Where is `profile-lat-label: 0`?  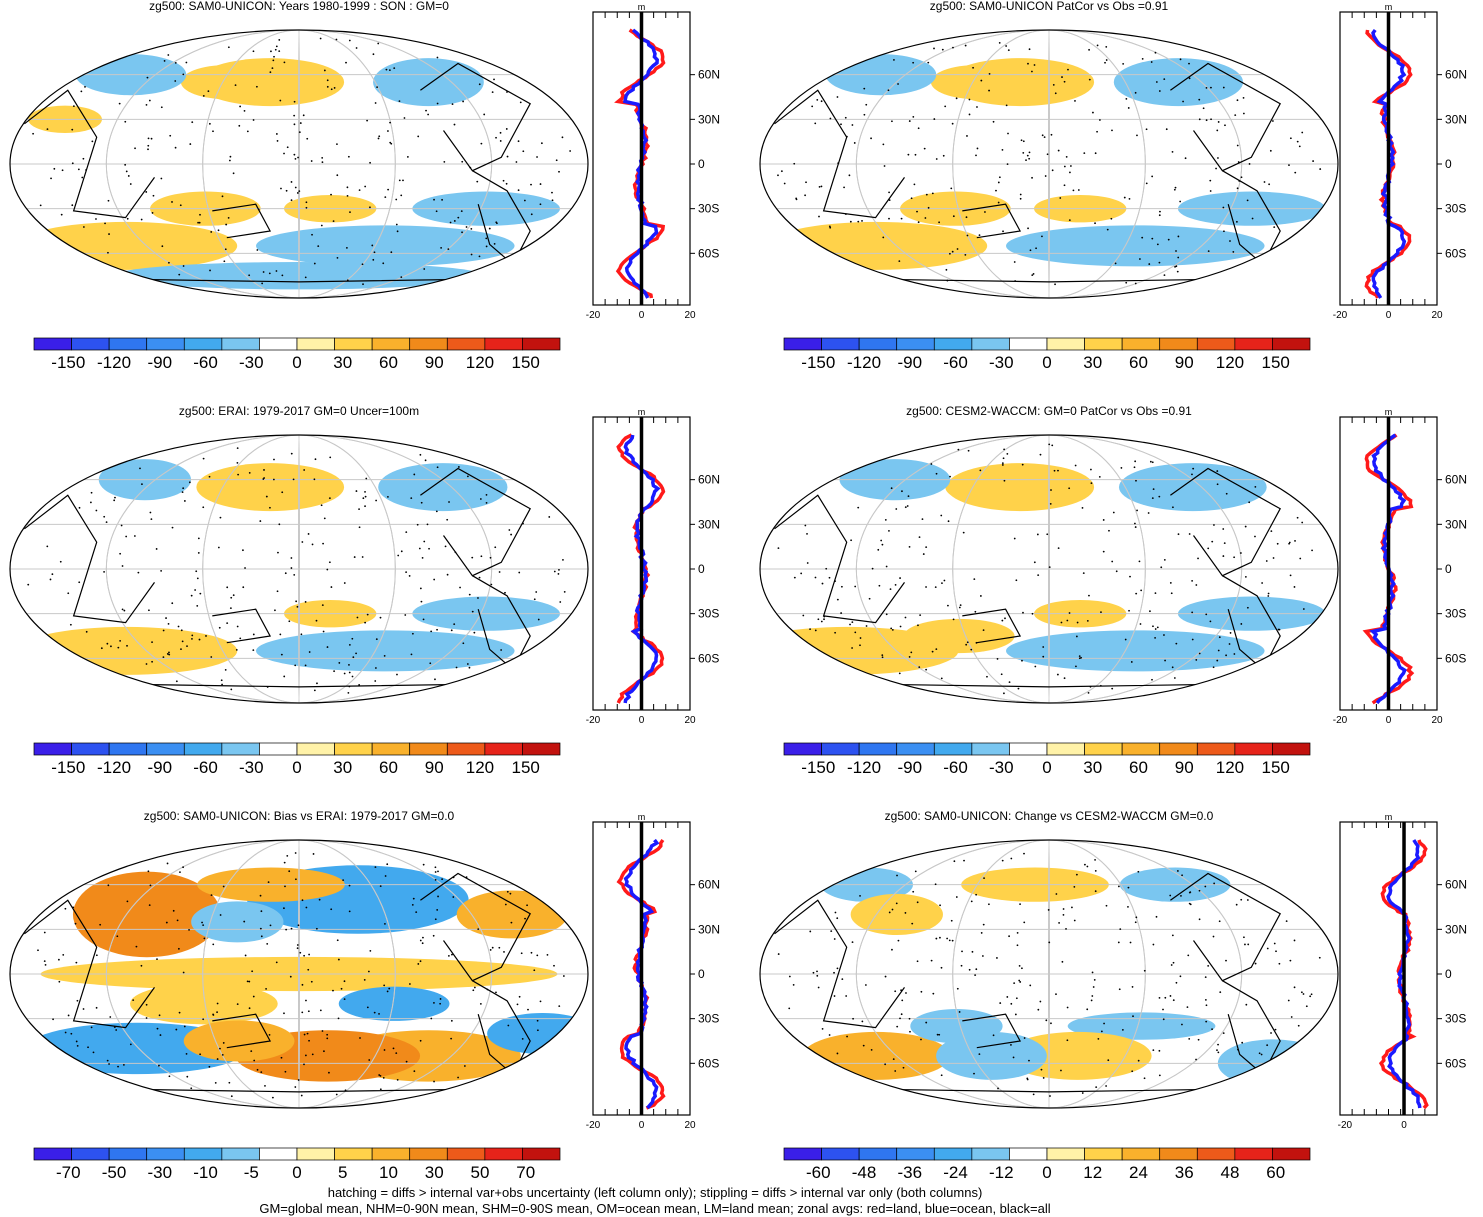 profile-lat-label: 0 is located at coordinates (701, 974).